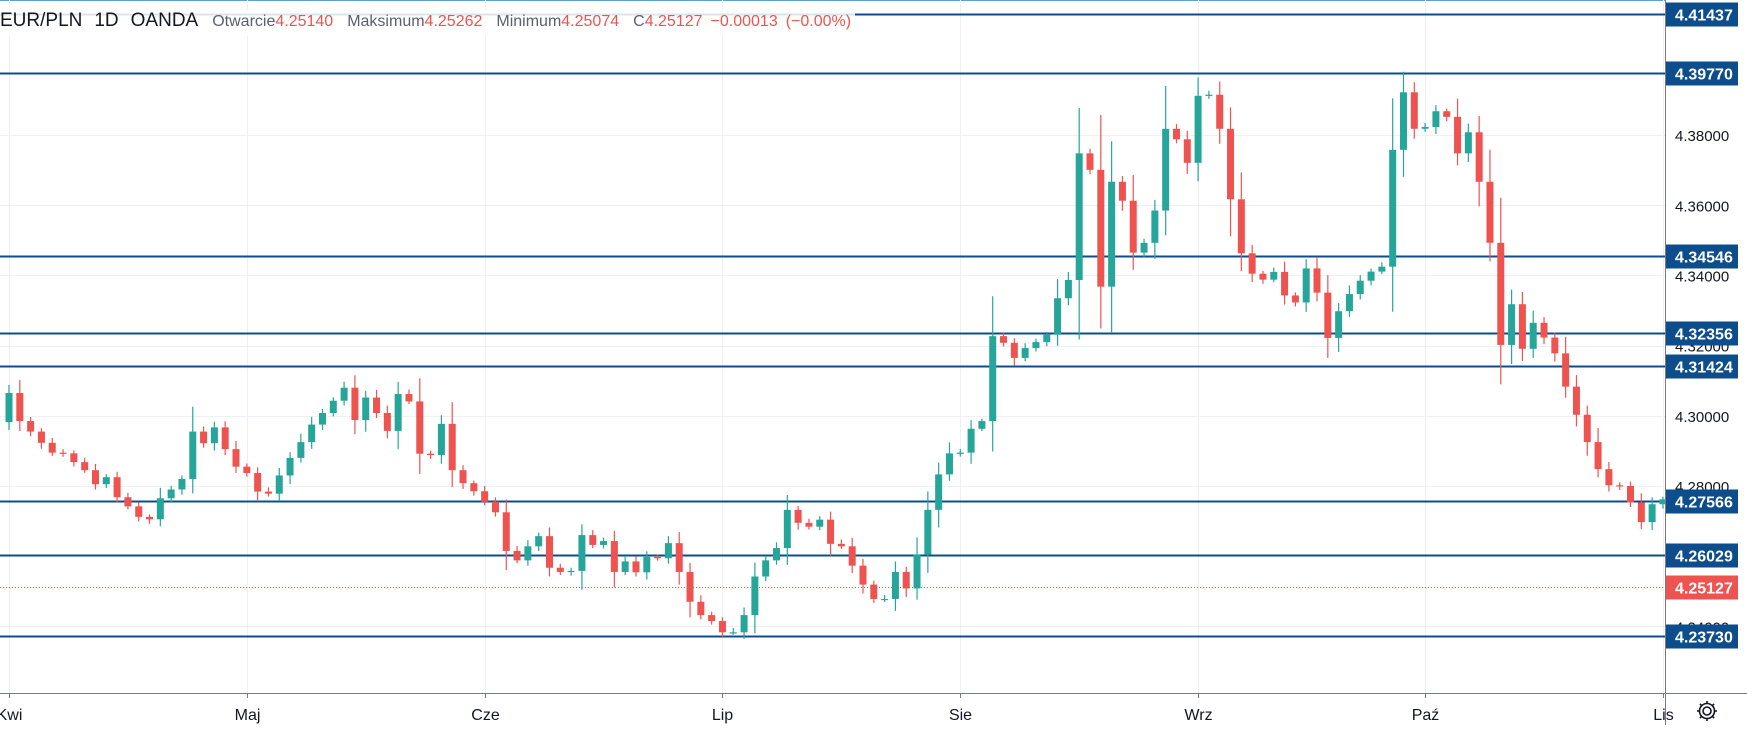 Image resolution: width=1747 pixels, height=730 pixels. What do you see at coordinates (1702, 73) in the screenshot?
I see `level-badge: 4.39770` at bounding box center [1702, 73].